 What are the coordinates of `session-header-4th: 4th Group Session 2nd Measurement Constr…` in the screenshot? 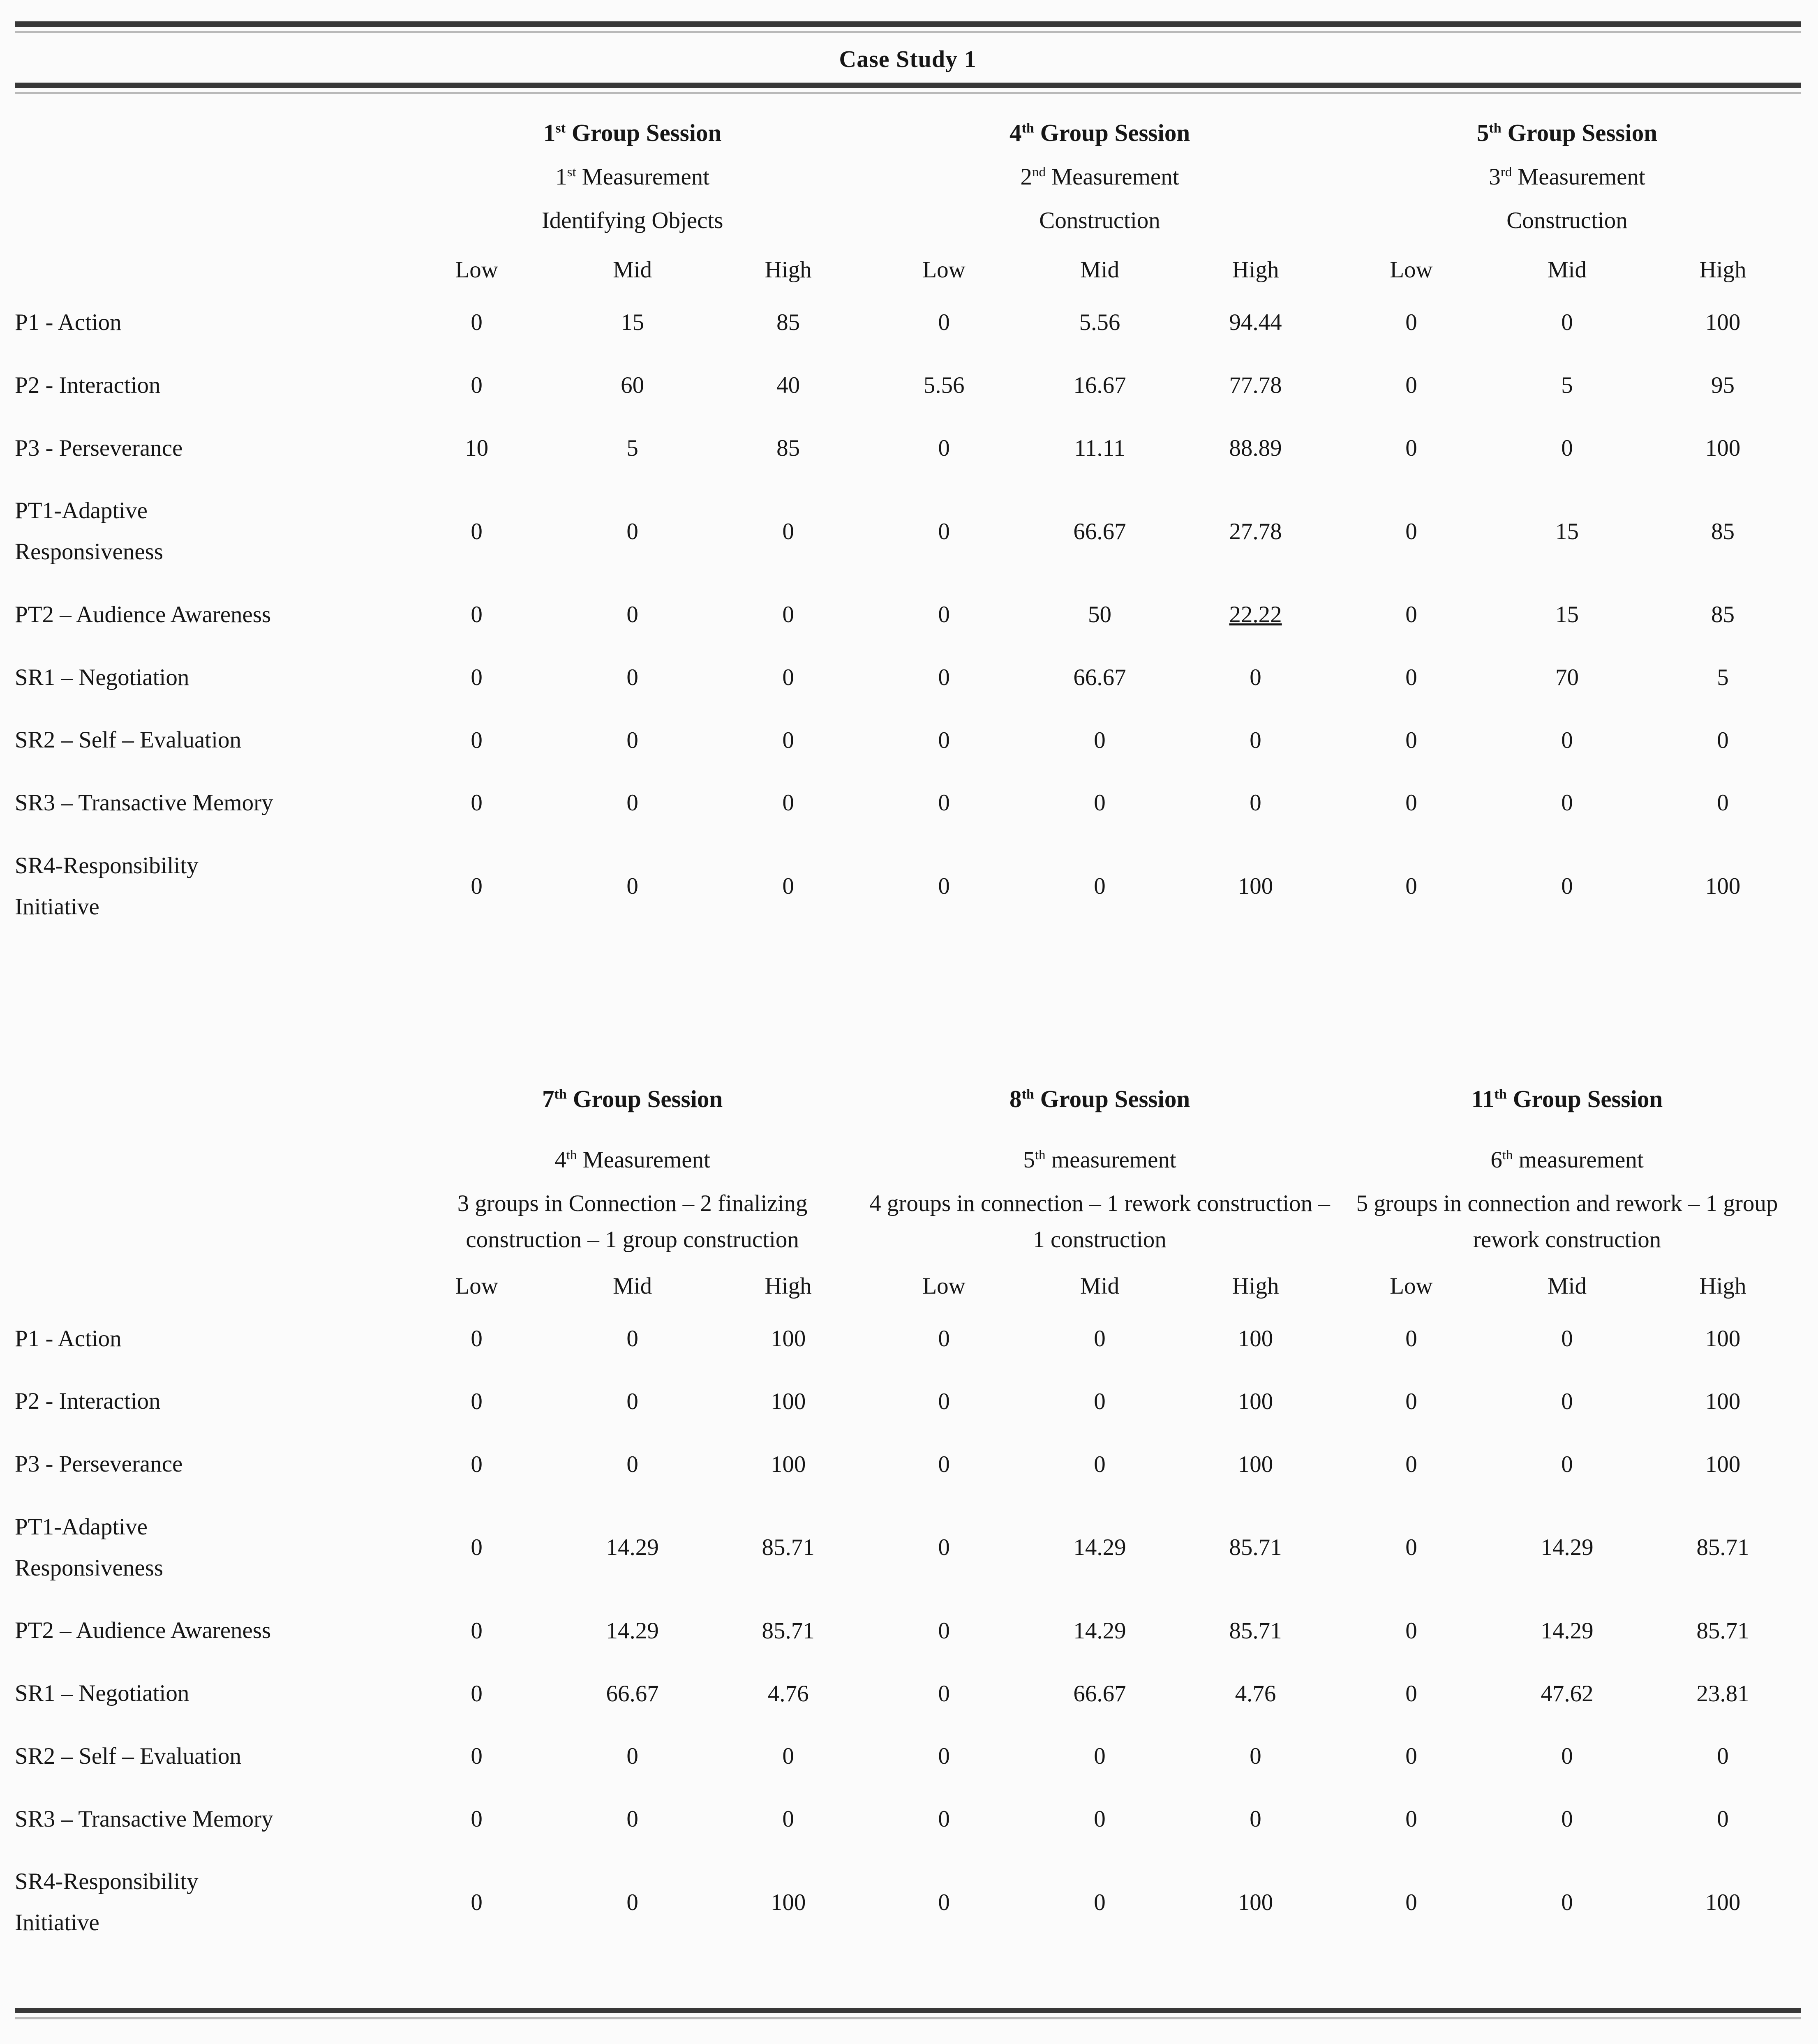 It's located at (1099, 168).